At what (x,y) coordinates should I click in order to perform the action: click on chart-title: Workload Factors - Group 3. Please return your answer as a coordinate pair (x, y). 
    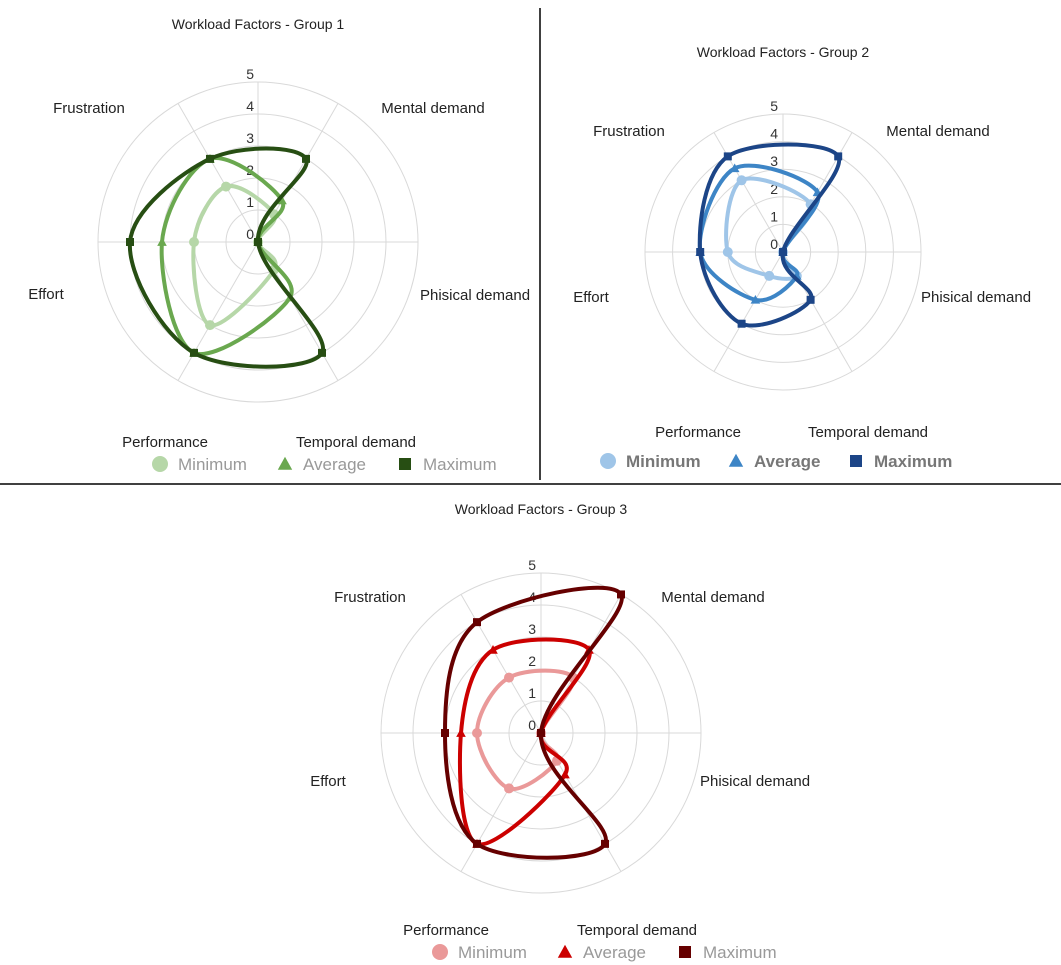
    Looking at the image, I should click on (541, 509).